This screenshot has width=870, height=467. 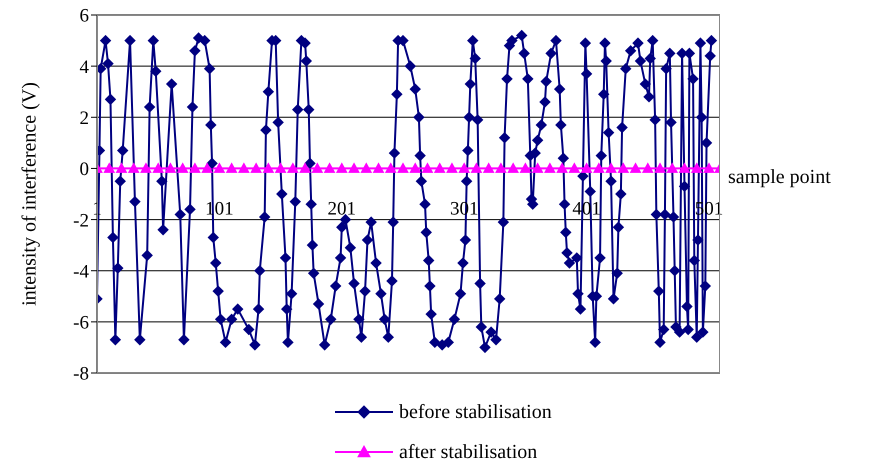 What do you see at coordinates (84, 169) in the screenshot?
I see `y-tick-label: 0` at bounding box center [84, 169].